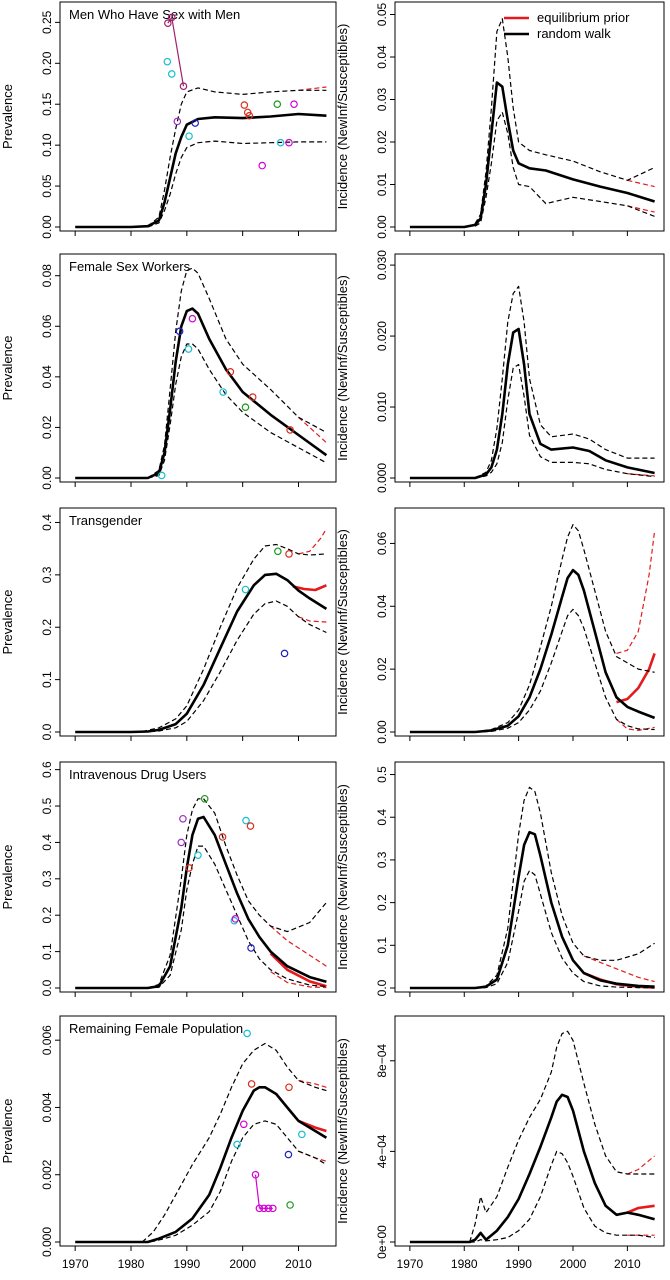 The image size is (670, 1280). I want to click on y-tick-label: 0.010, so click(382, 407).